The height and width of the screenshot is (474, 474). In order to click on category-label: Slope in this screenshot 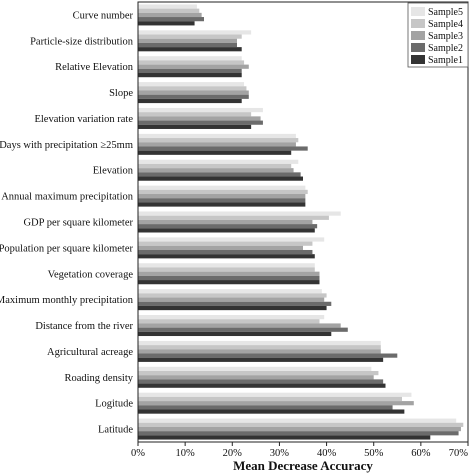, I will do `click(121, 93)`.